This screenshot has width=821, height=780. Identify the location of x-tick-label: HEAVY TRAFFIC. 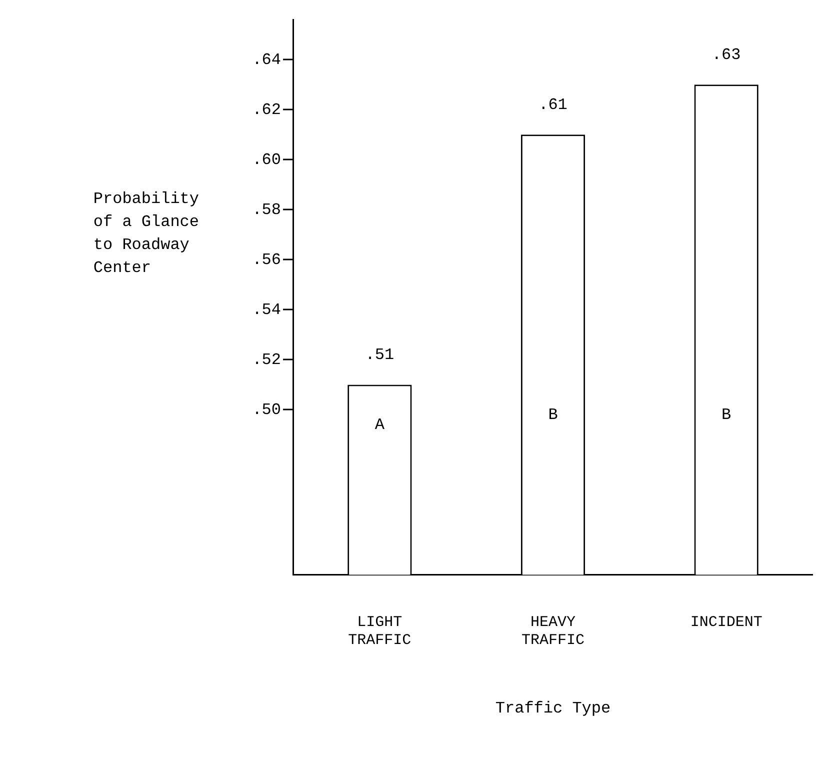
(553, 631).